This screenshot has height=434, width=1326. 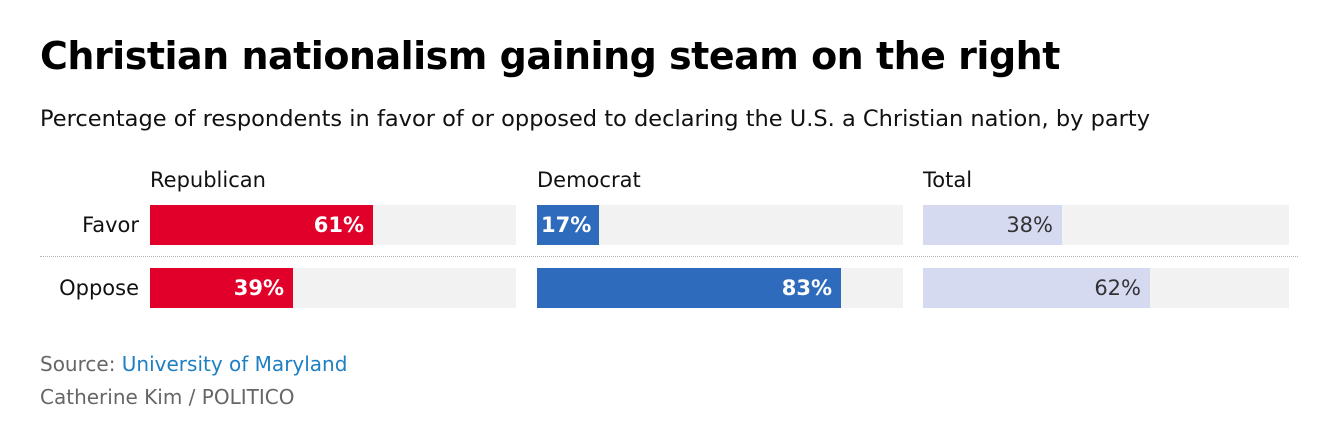 I want to click on bar-track-total-favor: 38%, so click(x=1106, y=225).